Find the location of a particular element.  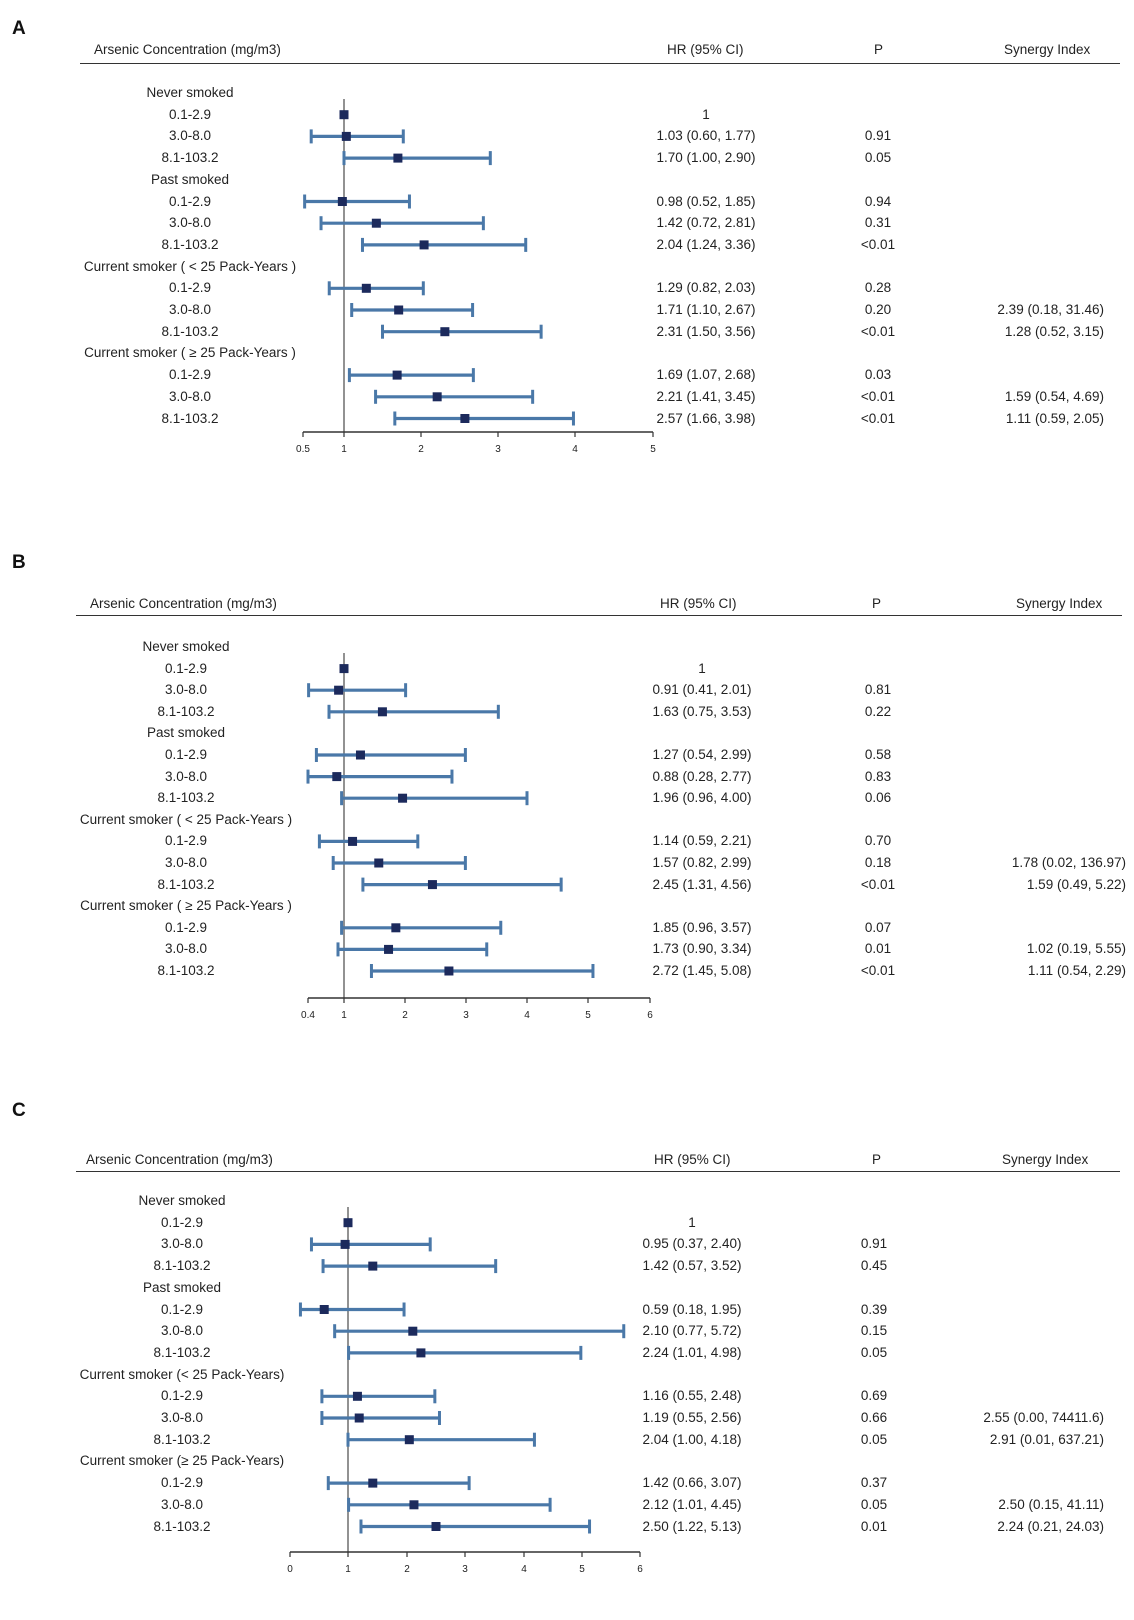

header-hr: HR (95% CI) is located at coordinates (692, 1159).